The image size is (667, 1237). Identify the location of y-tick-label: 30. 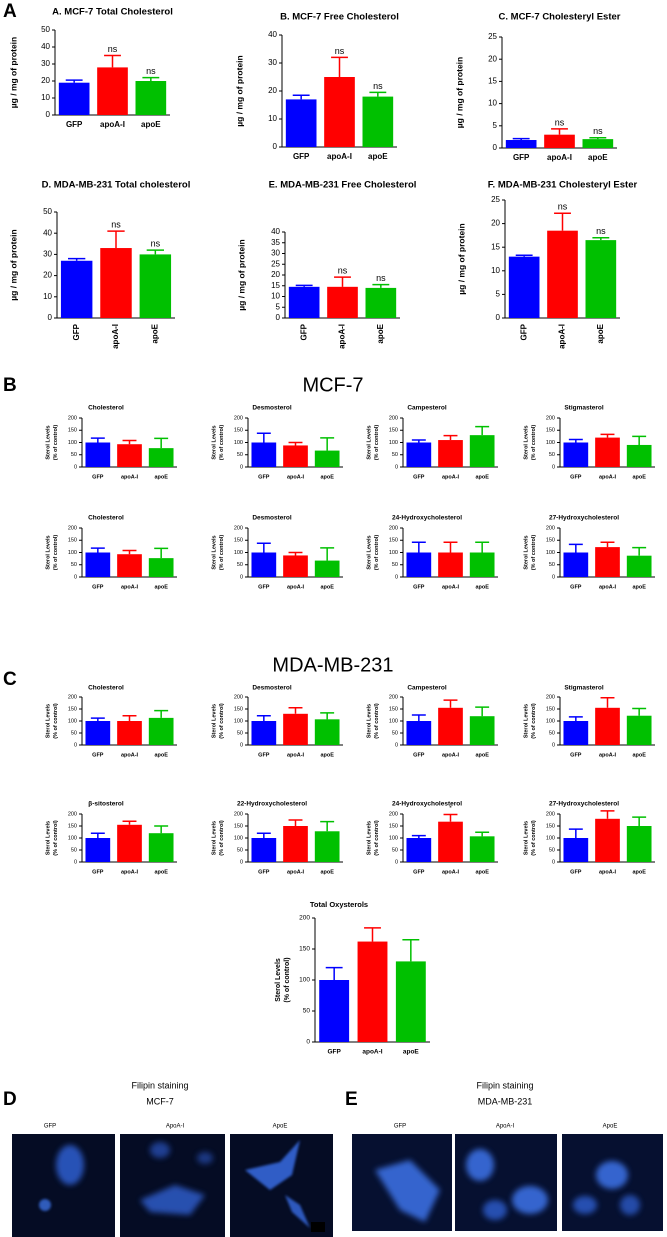
(47, 254).